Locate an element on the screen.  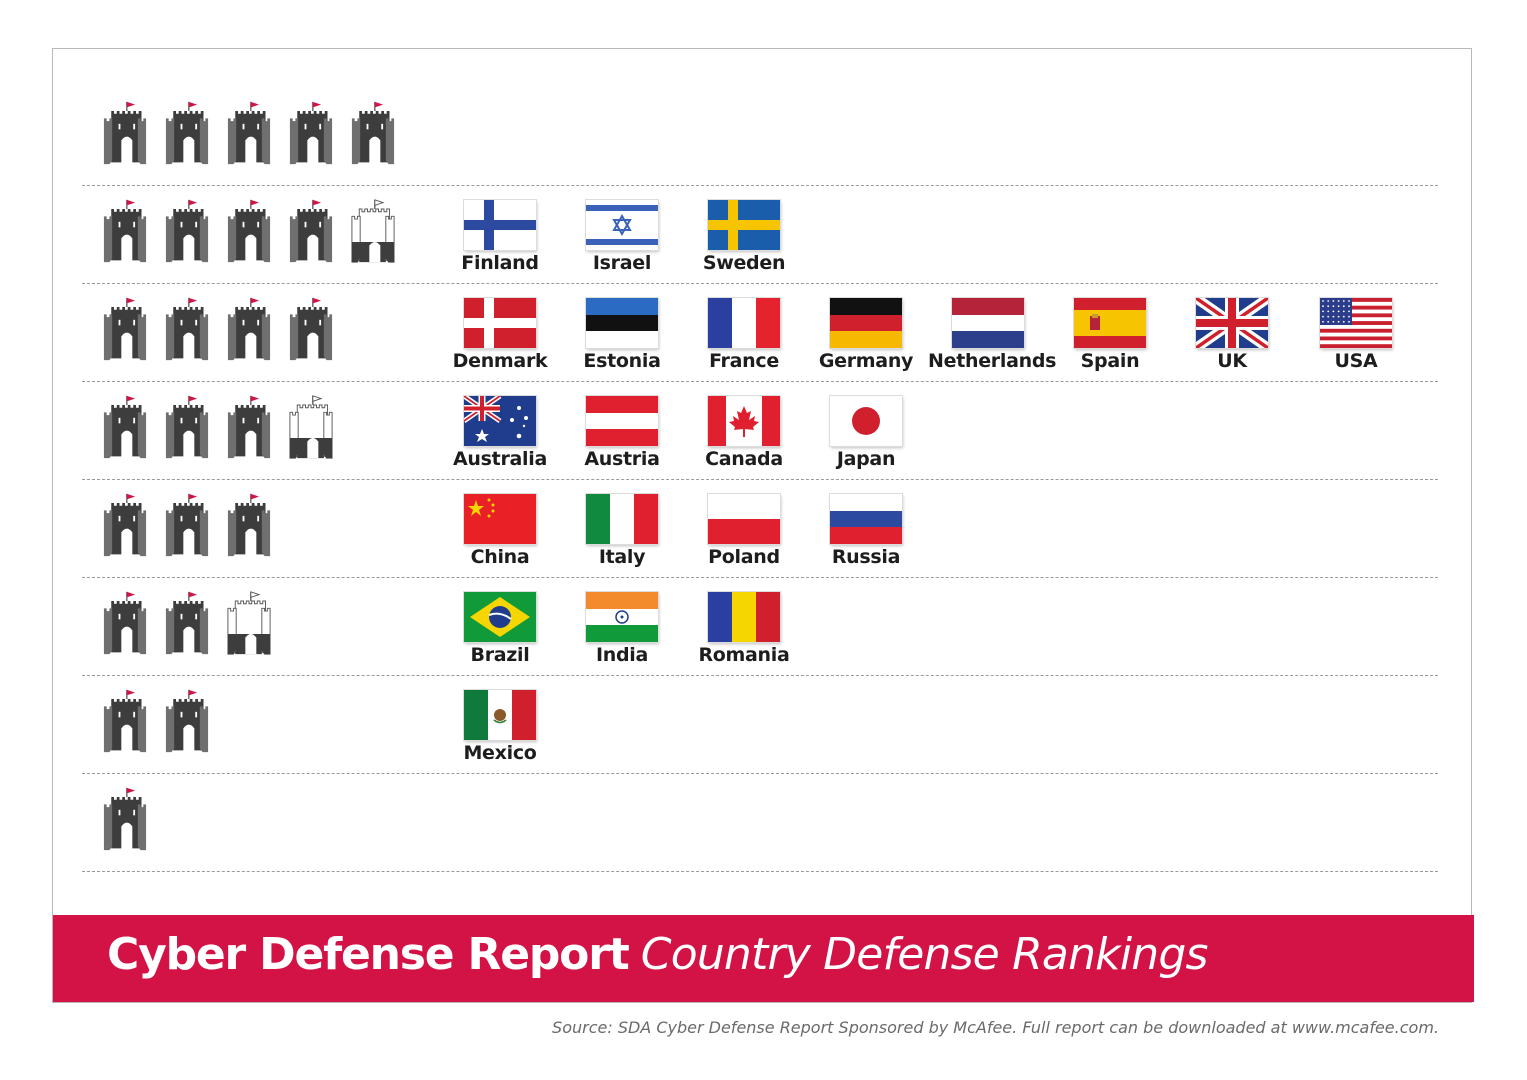
country-entry: Estonia is located at coordinates (622, 338).